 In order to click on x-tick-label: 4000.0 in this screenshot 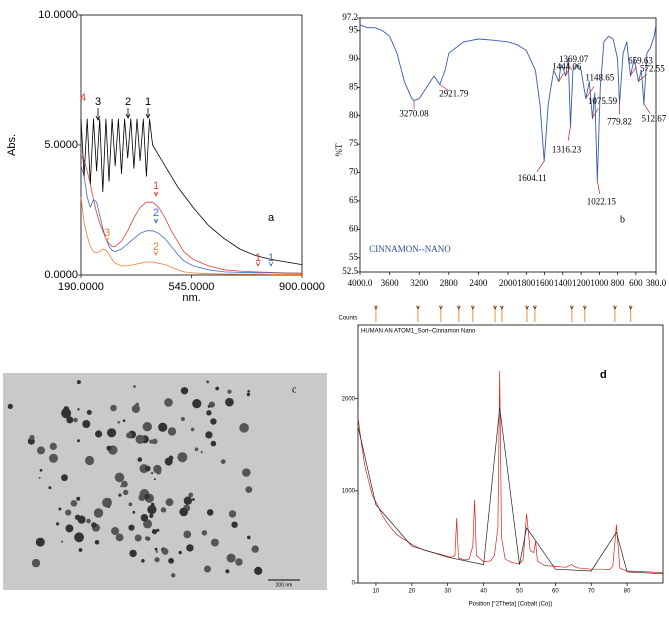, I will do `click(360, 283)`.